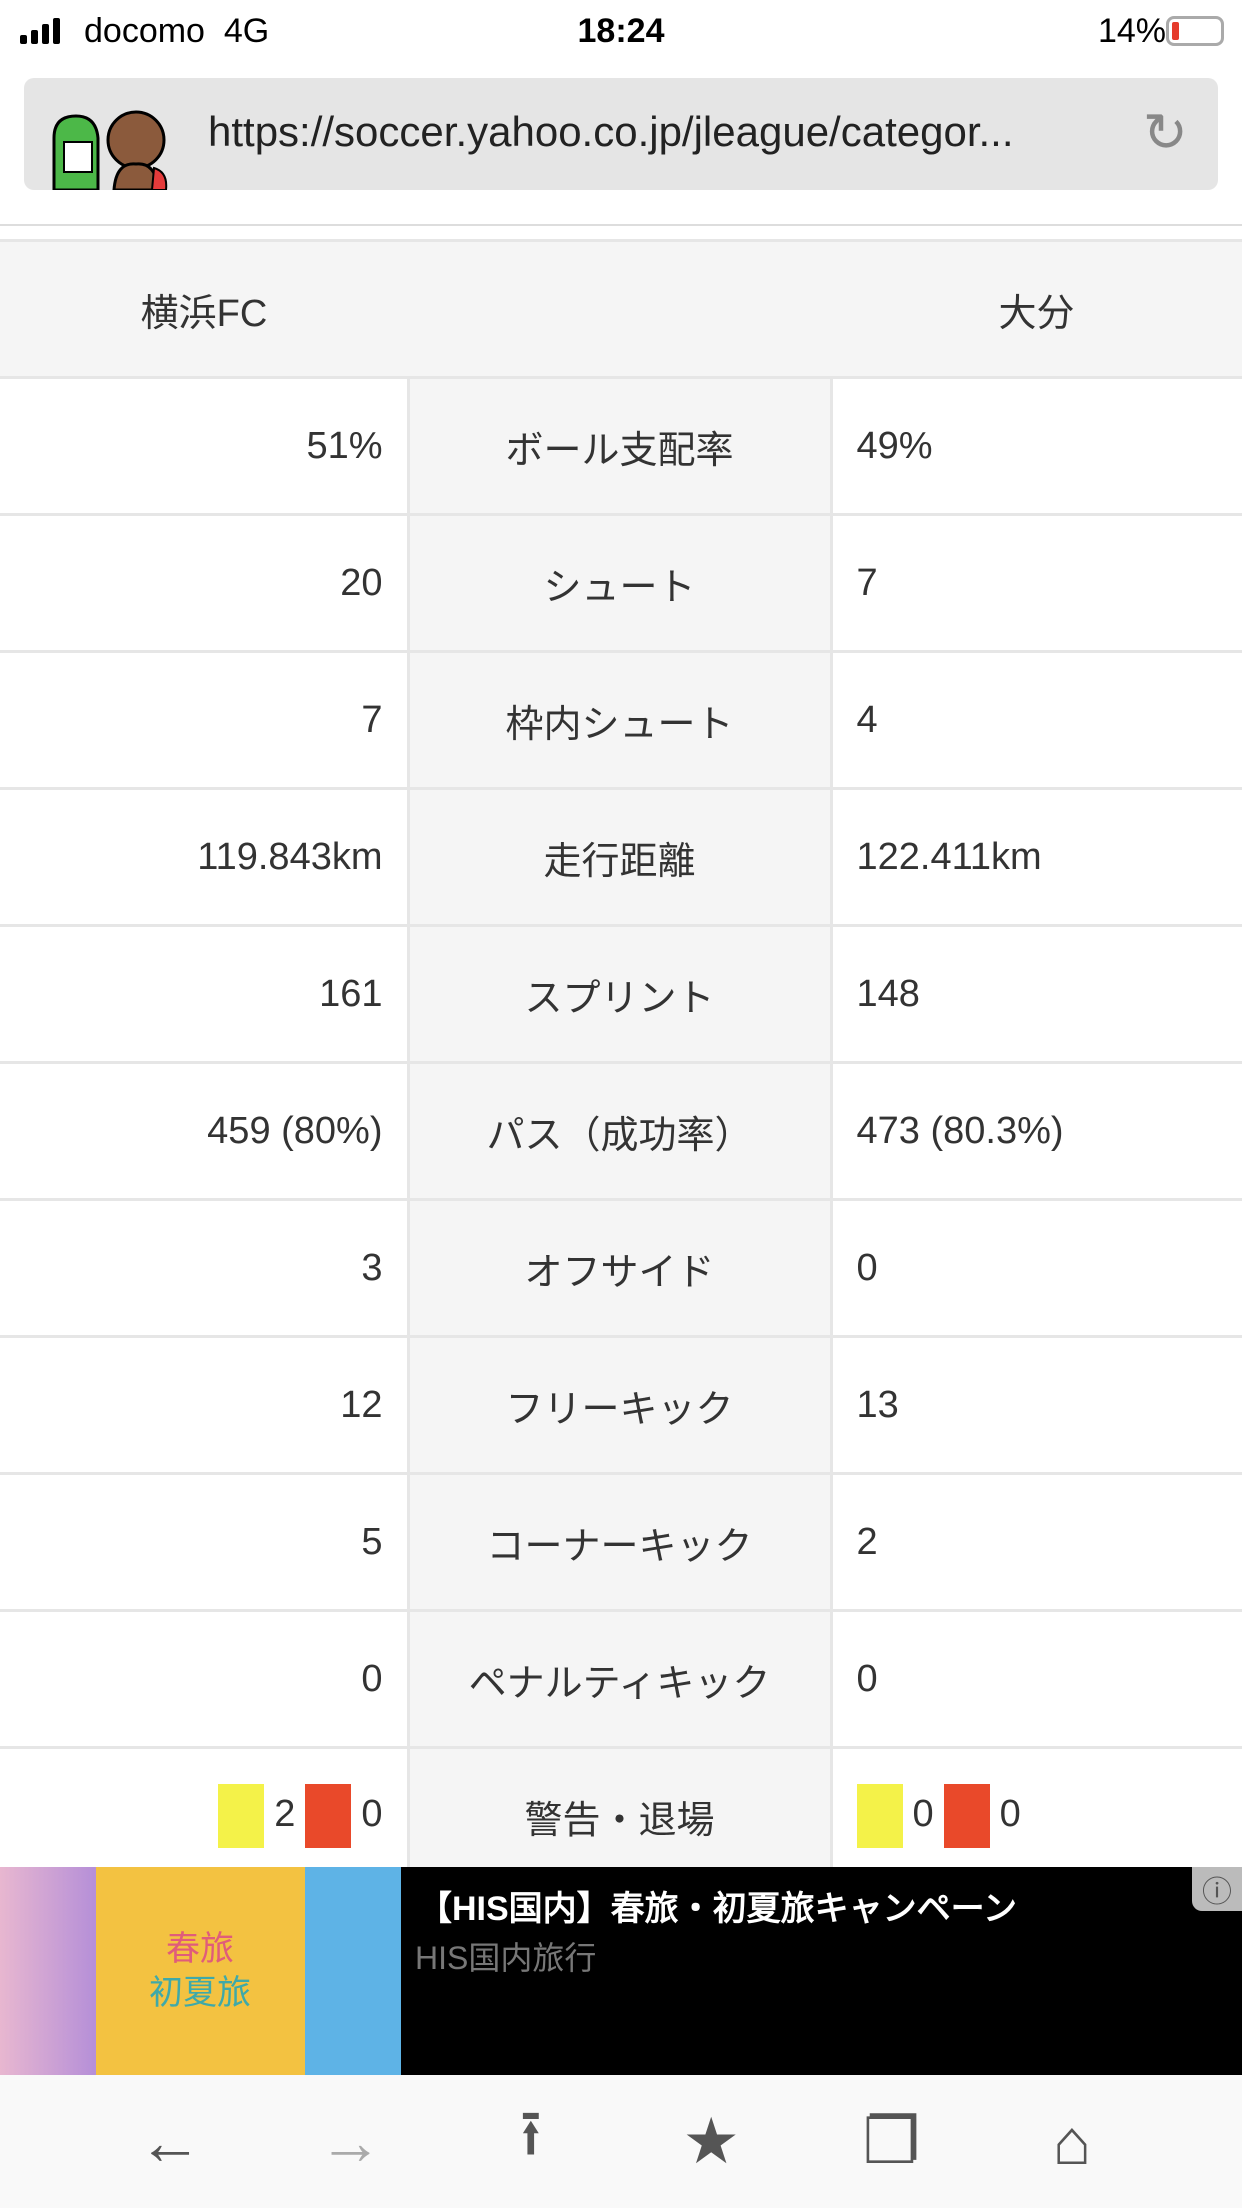  I want to click on table-row: 5 コーナーキック 2, so click(621, 1542).